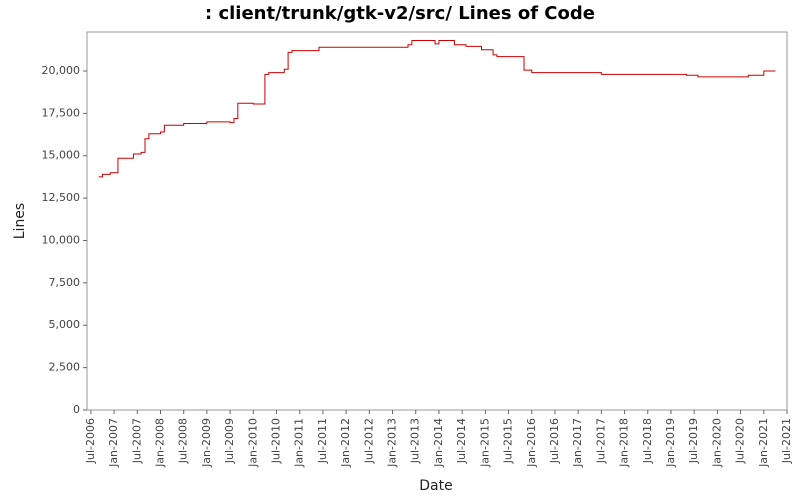 This screenshot has height=500, width=800. What do you see at coordinates (647, 441) in the screenshot?
I see `x-tick-label: Jul-2018` at bounding box center [647, 441].